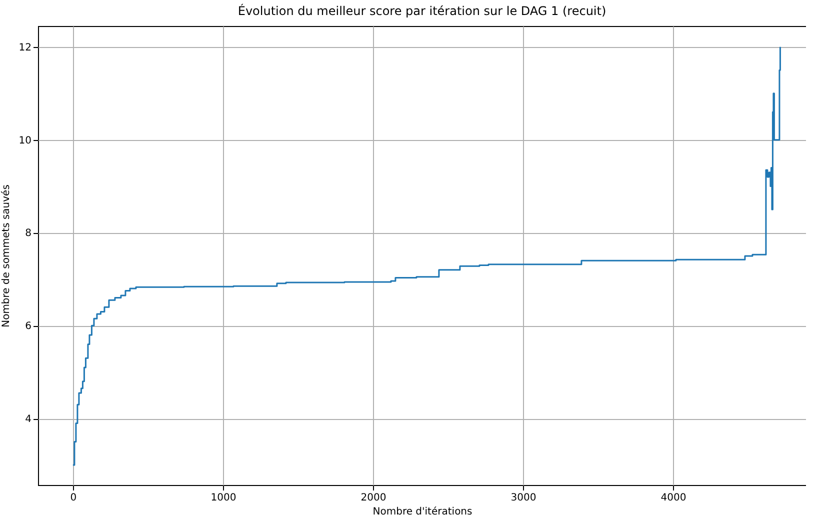 This screenshot has width=815, height=525. I want to click on x-tick-label: 0, so click(73, 498).